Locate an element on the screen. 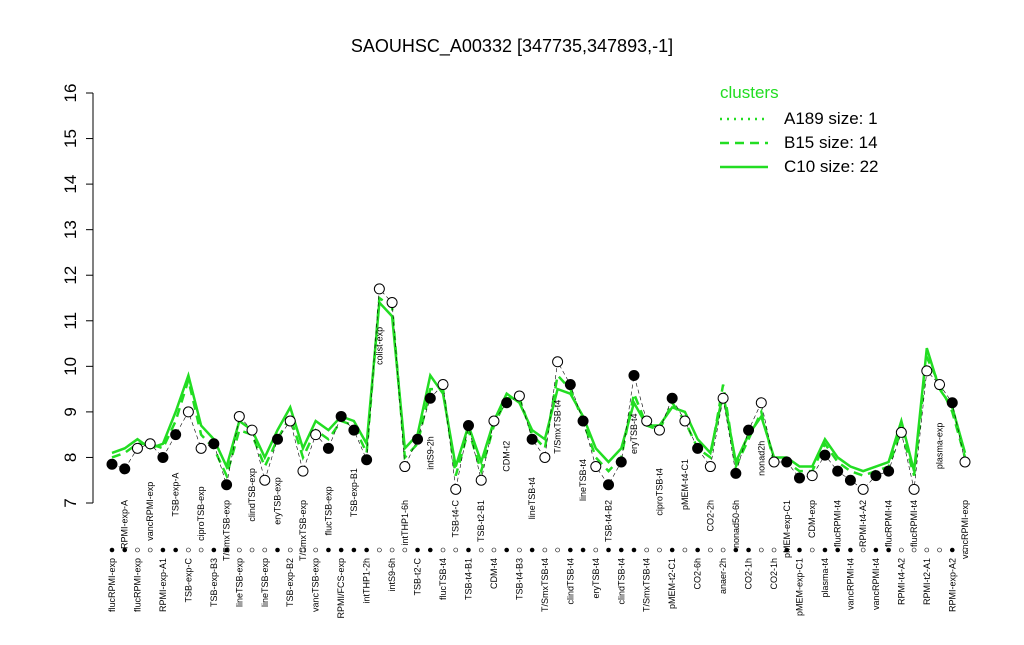  y-tick-label: 13 is located at coordinates (70, 229).